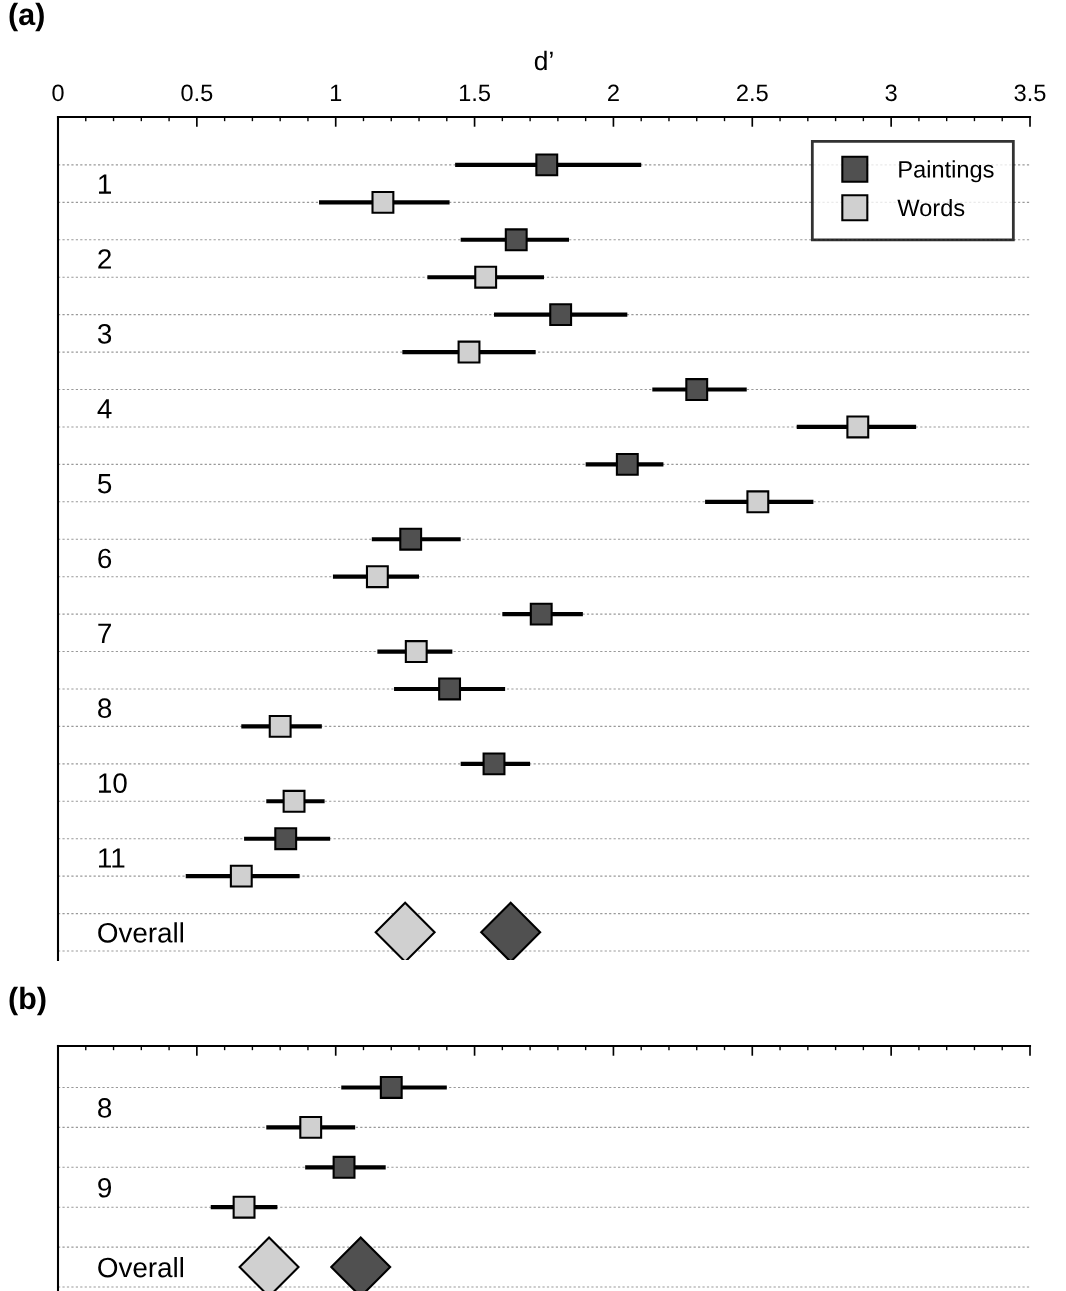 The width and height of the screenshot is (1066, 1291). I want to click on y-tick-label: 2, so click(104, 259).